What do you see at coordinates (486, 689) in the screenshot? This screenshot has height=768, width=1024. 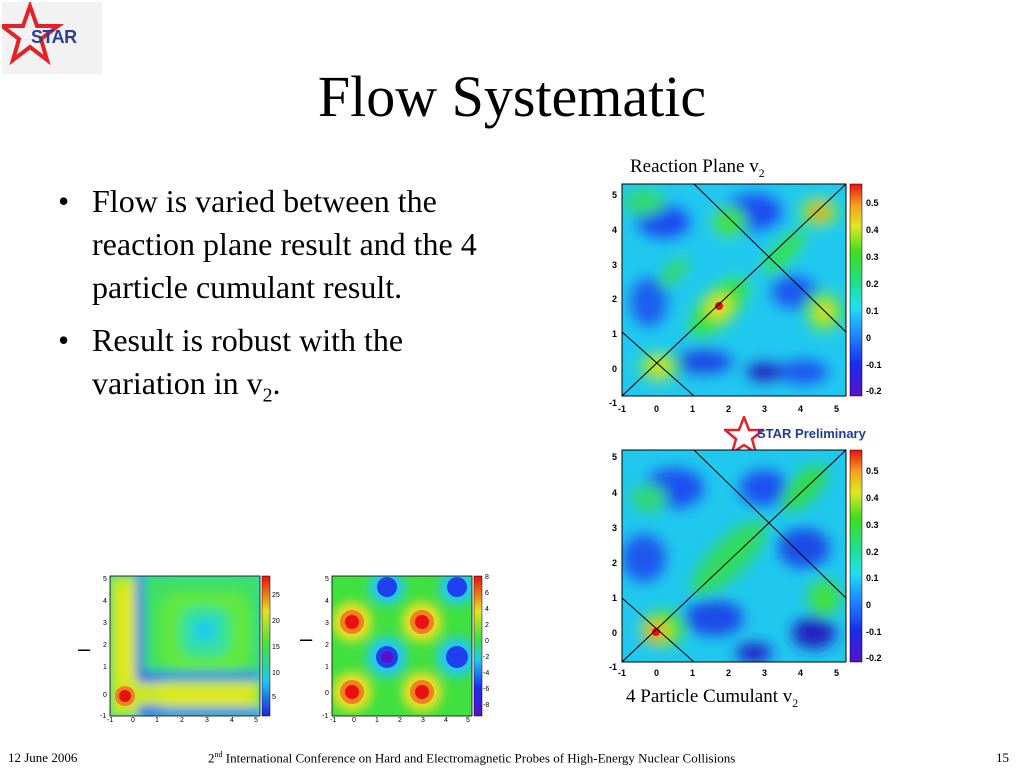 I see `colorbar-label: -6` at bounding box center [486, 689].